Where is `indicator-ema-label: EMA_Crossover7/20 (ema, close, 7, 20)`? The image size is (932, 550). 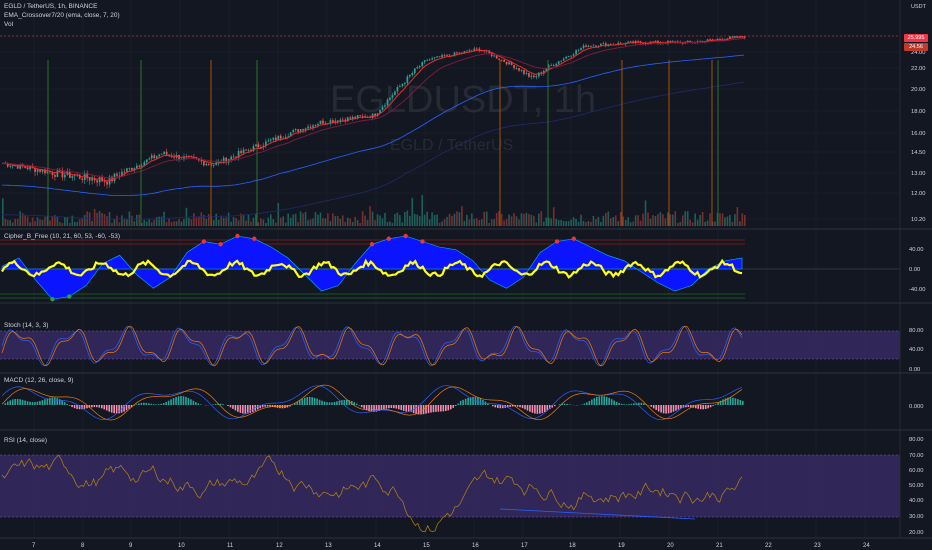 indicator-ema-label: EMA_Crossover7/20 (ema, close, 7, 20) is located at coordinates (62, 15).